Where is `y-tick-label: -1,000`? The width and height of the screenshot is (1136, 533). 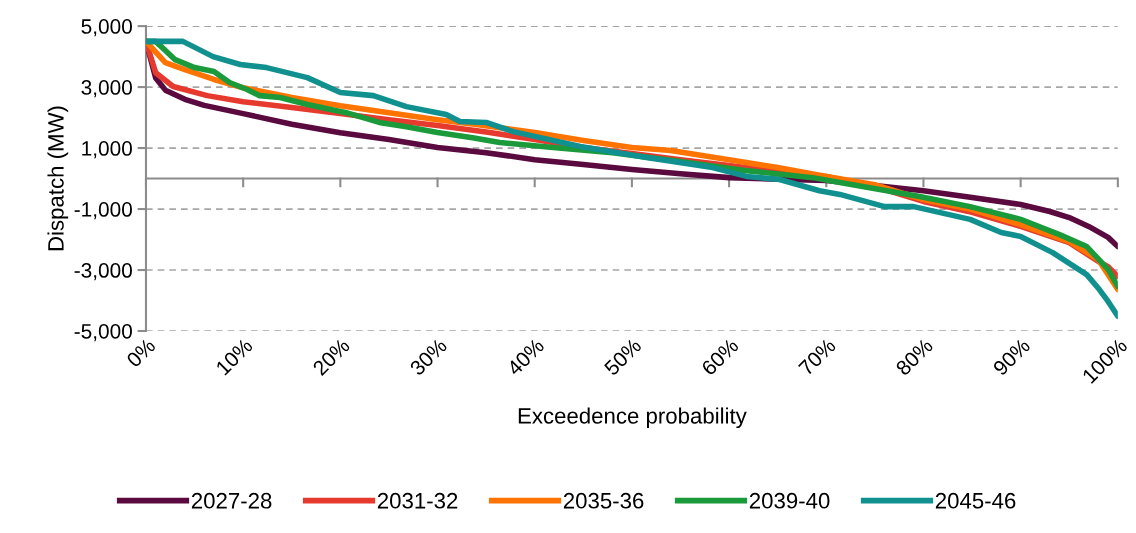 y-tick-label: -1,000 is located at coordinates (103, 211).